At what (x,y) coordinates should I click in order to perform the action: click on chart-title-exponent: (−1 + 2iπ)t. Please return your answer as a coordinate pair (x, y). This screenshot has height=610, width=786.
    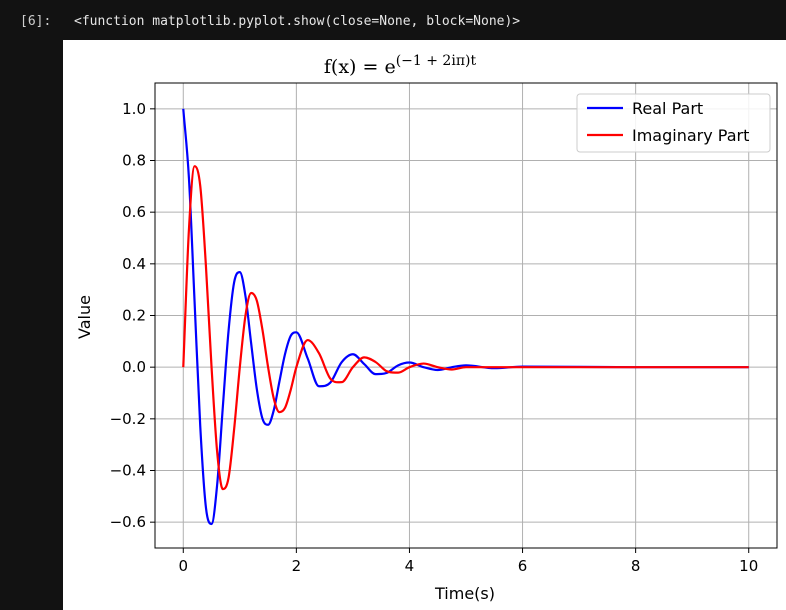
    Looking at the image, I should click on (436, 61).